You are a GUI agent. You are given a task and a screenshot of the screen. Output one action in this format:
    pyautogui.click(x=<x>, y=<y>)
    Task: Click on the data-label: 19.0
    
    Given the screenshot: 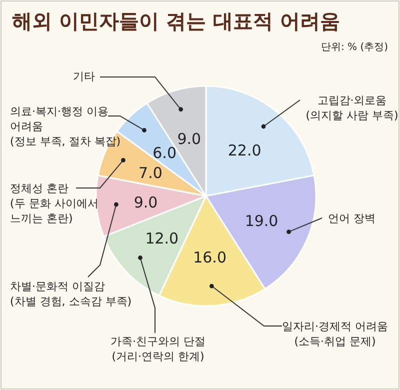 What is the action you would take?
    pyautogui.click(x=261, y=221)
    